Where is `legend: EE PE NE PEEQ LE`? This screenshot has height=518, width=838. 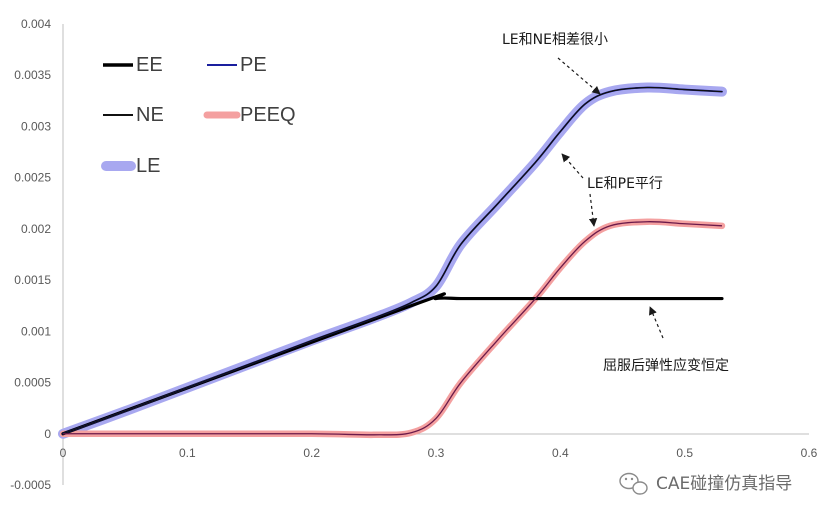
legend: EE PE NE PEEQ LE is located at coordinates (198, 115).